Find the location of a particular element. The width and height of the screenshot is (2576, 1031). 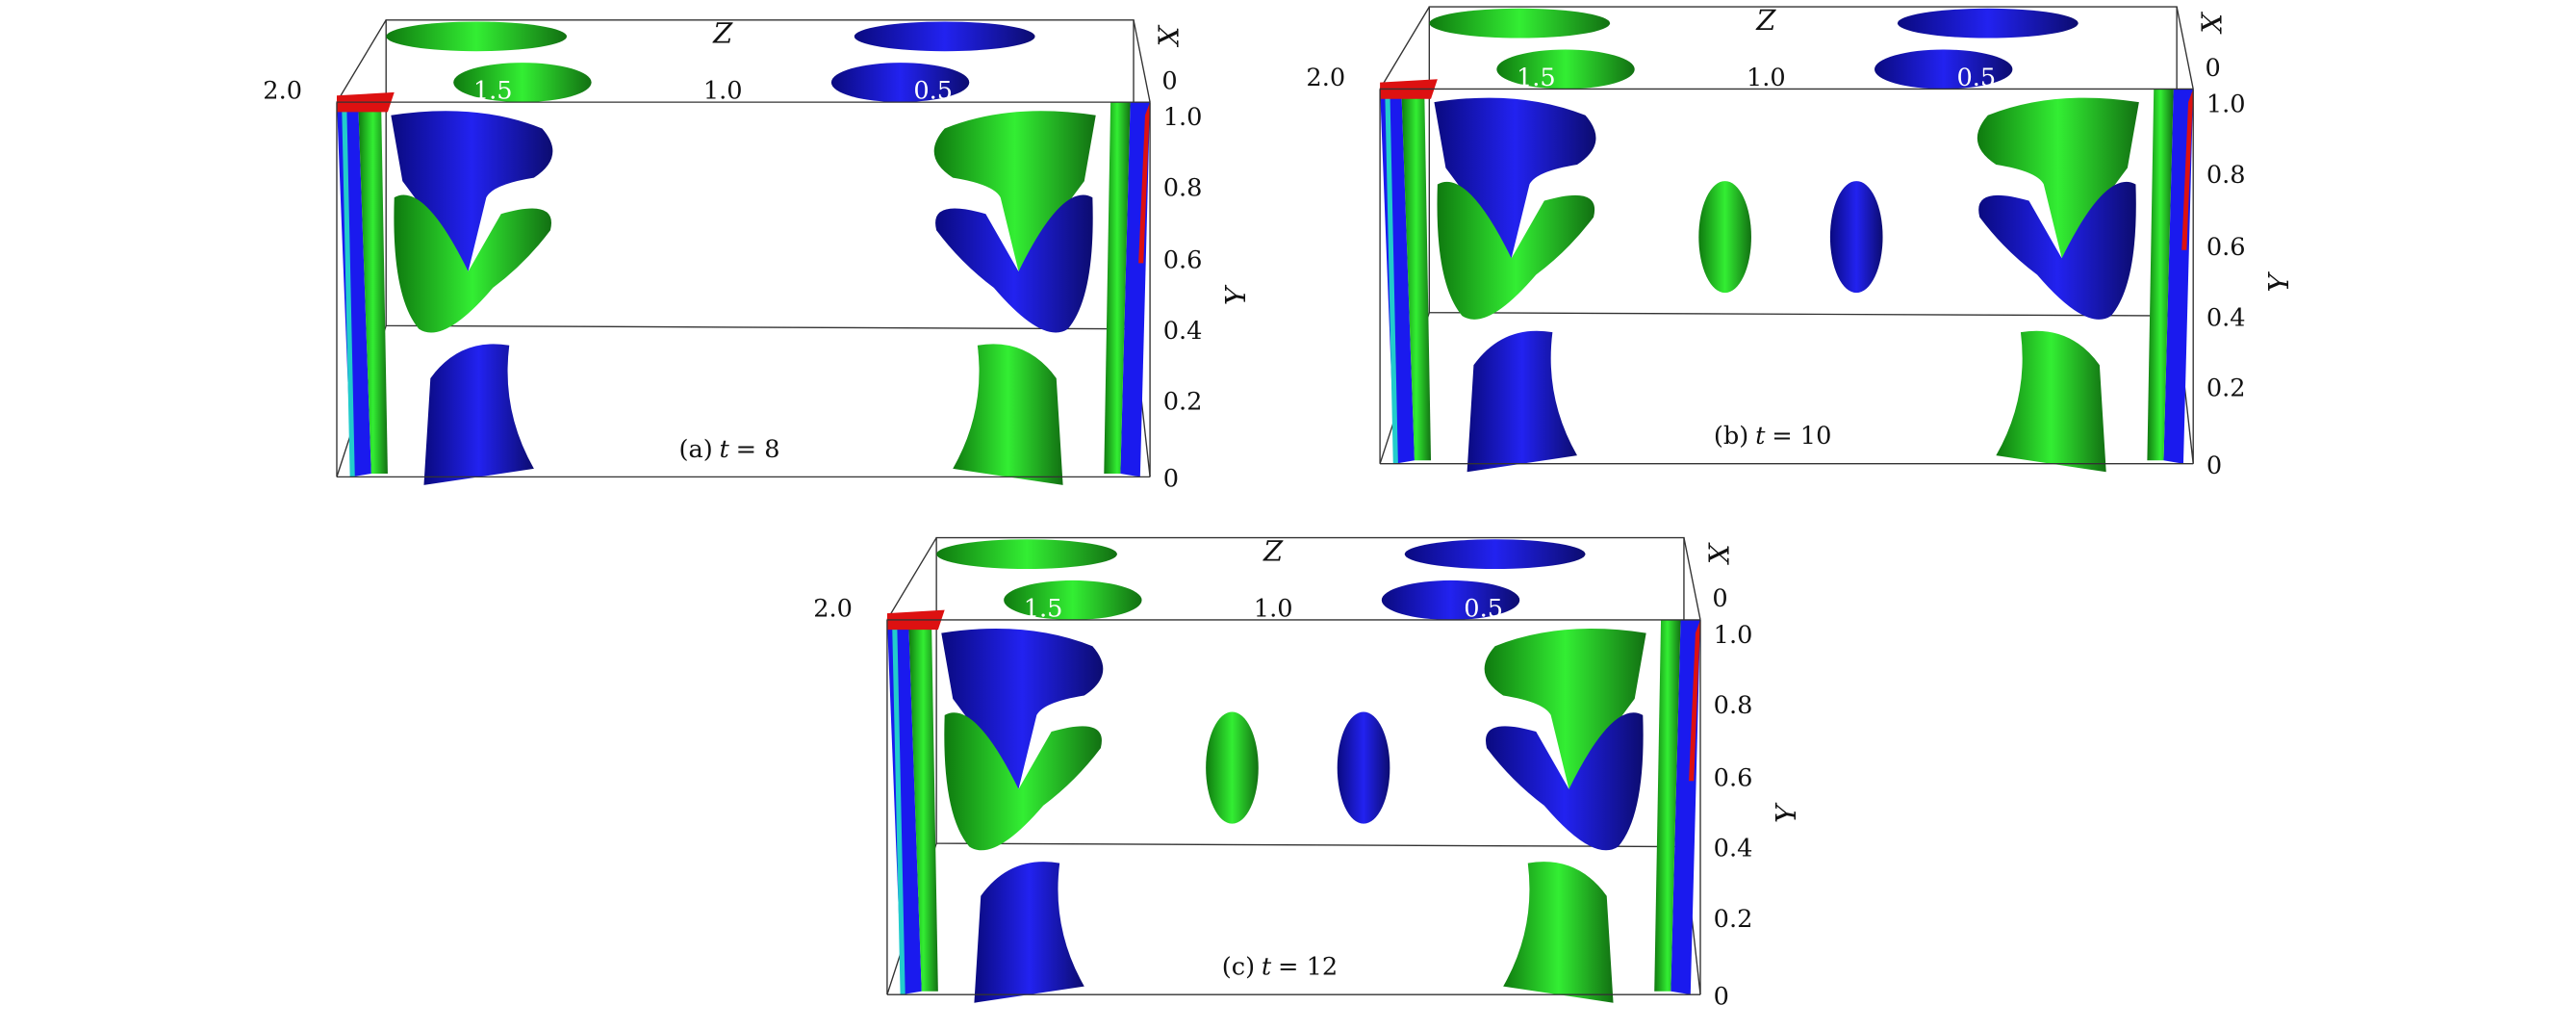

panel-caption: (b) t = 10 is located at coordinates (1772, 437).